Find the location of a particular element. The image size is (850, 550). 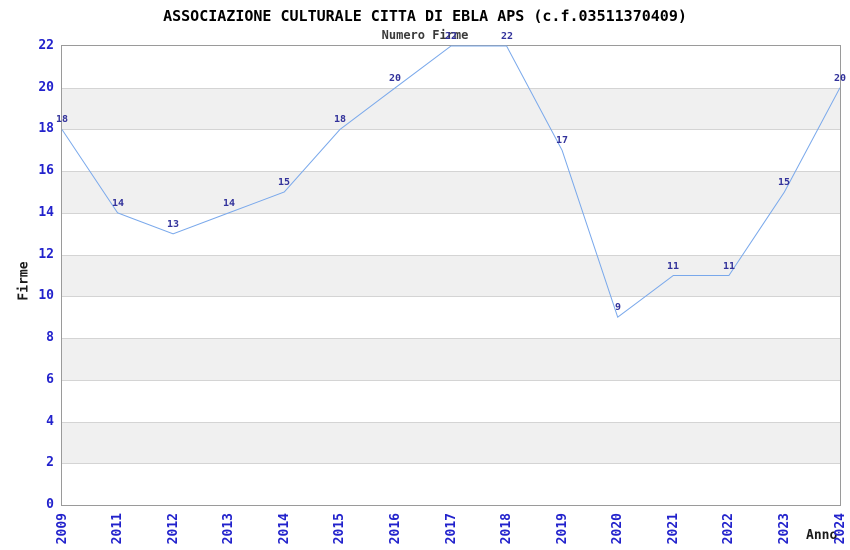

y-tick-label: 4 is located at coordinates (50, 421).